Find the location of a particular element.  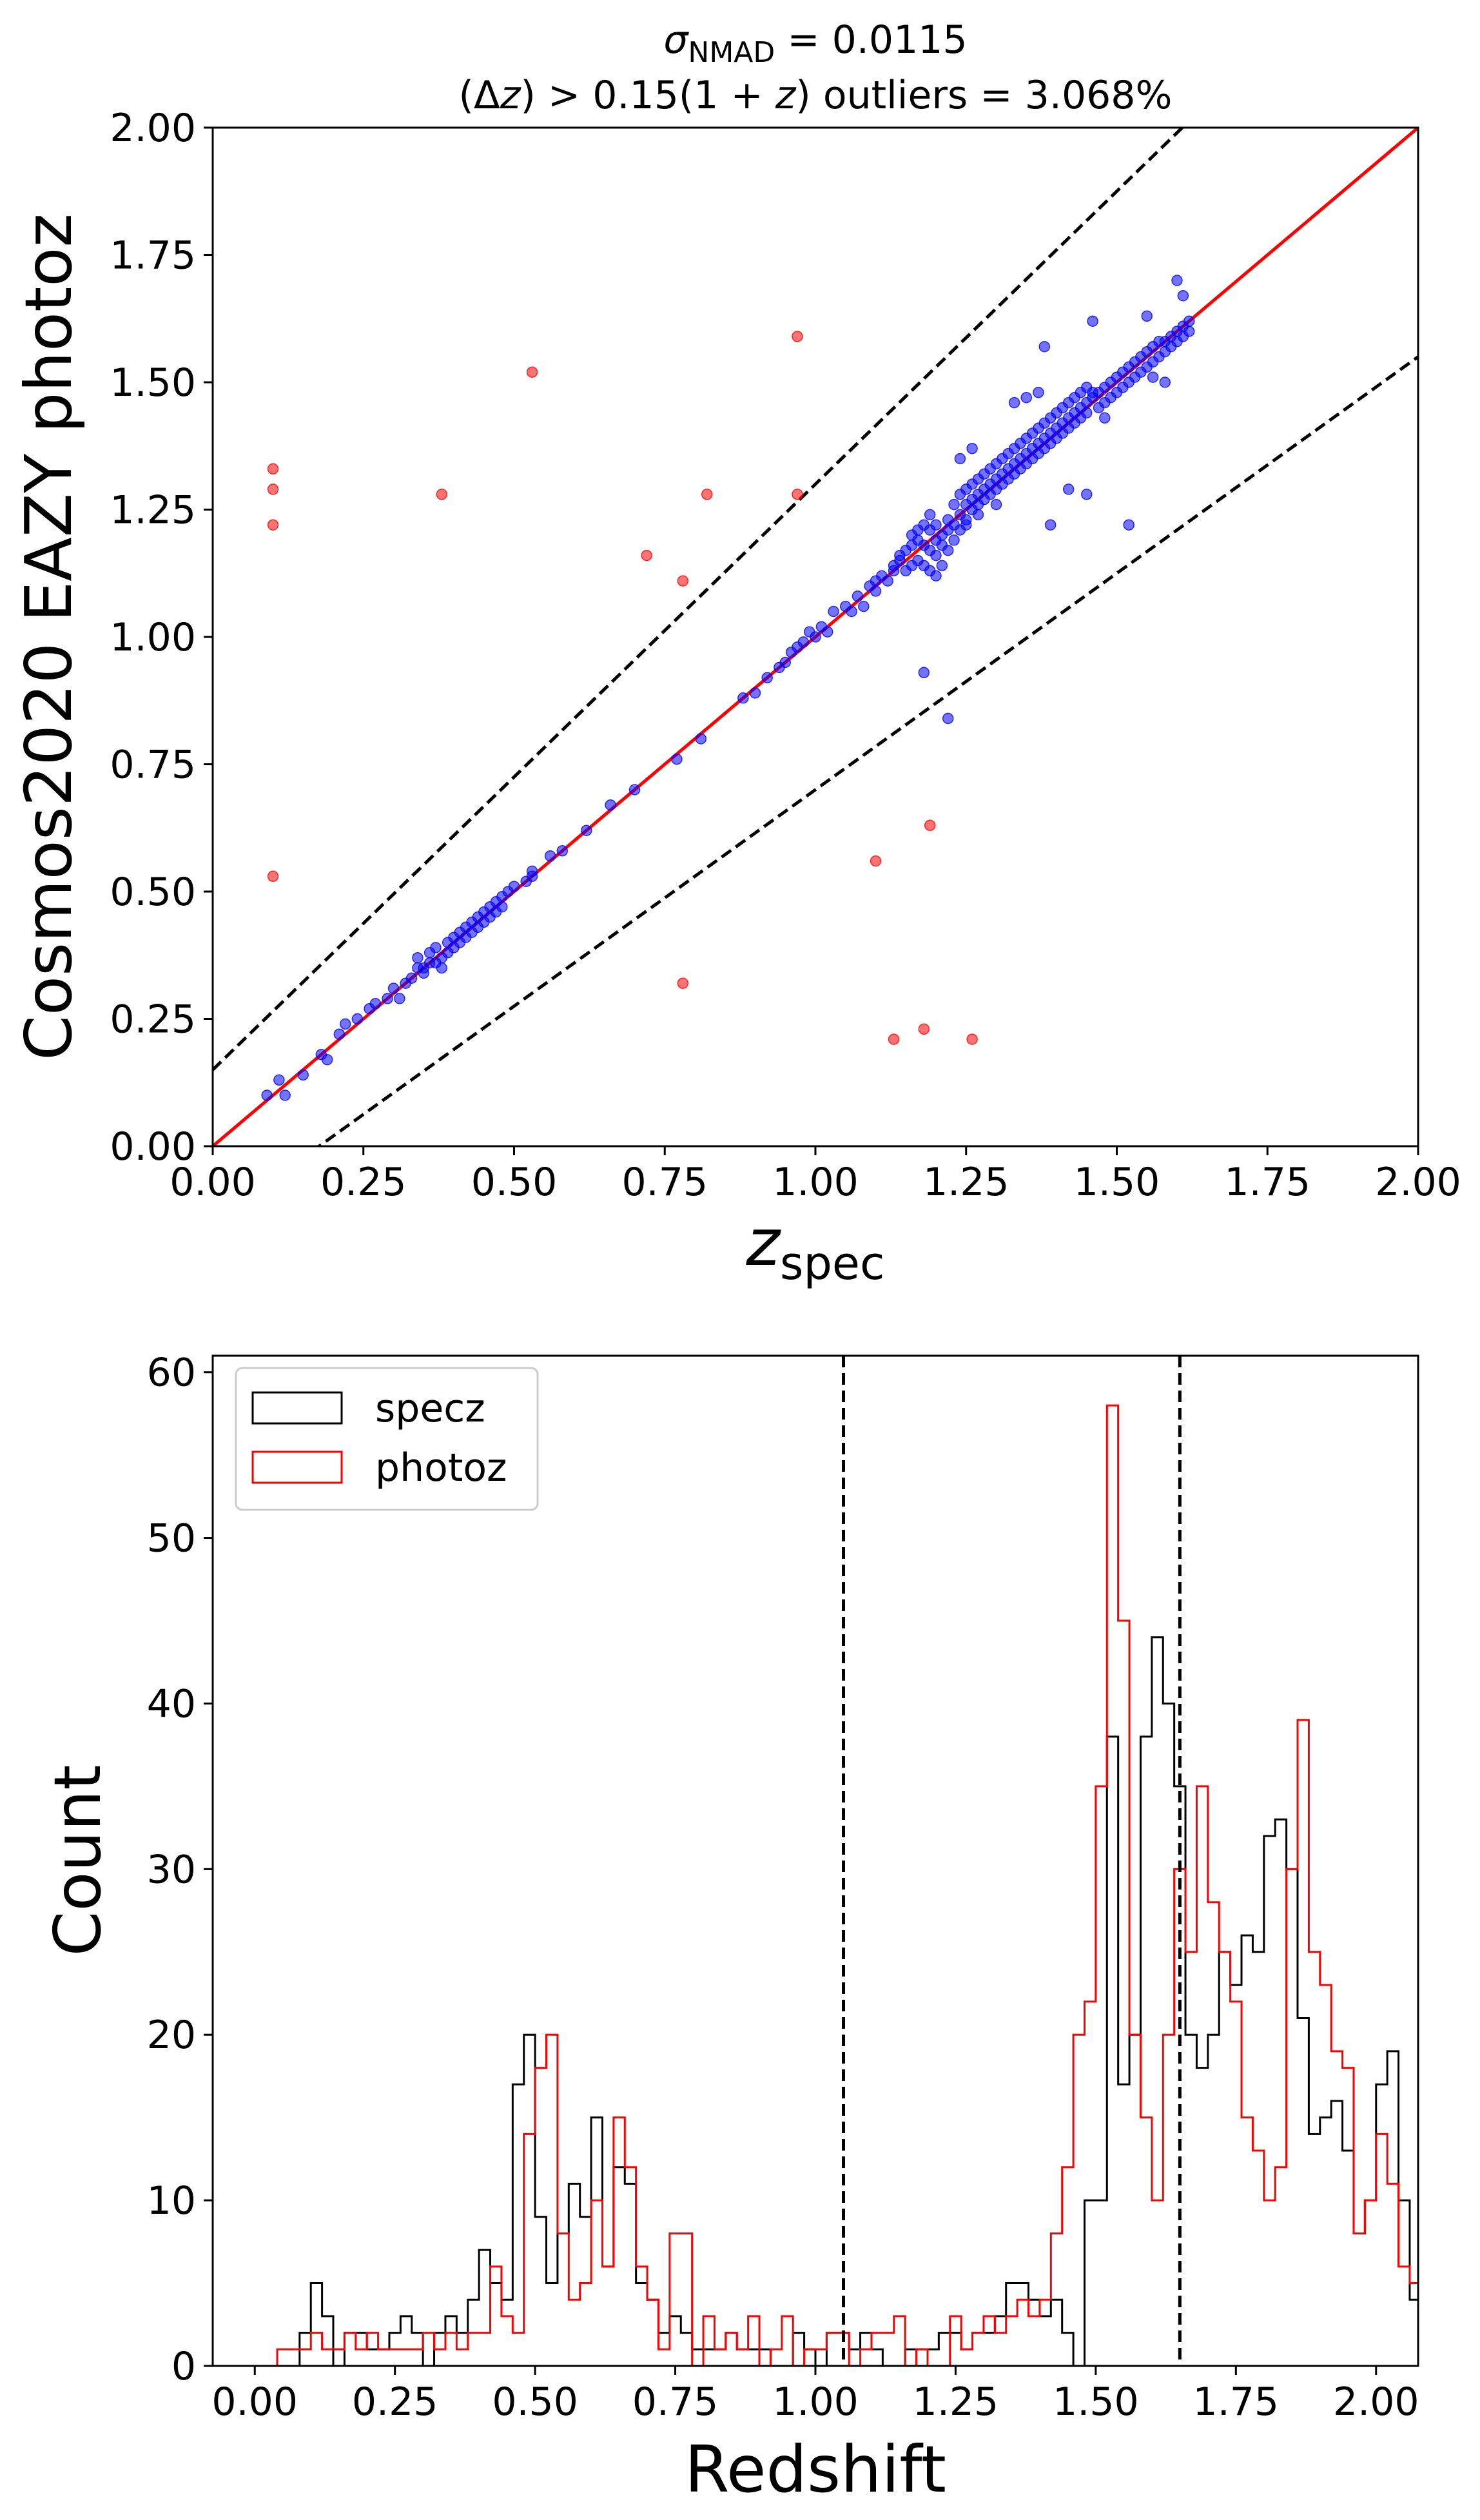

y-tick-label: 30 is located at coordinates (171, 1870).